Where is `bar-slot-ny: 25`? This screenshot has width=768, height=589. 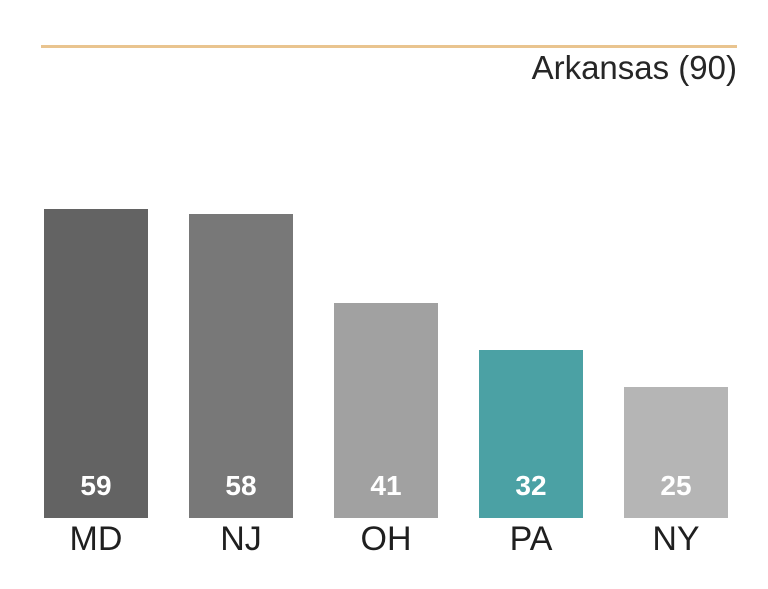
bar-slot-ny: 25 is located at coordinates (676, 282).